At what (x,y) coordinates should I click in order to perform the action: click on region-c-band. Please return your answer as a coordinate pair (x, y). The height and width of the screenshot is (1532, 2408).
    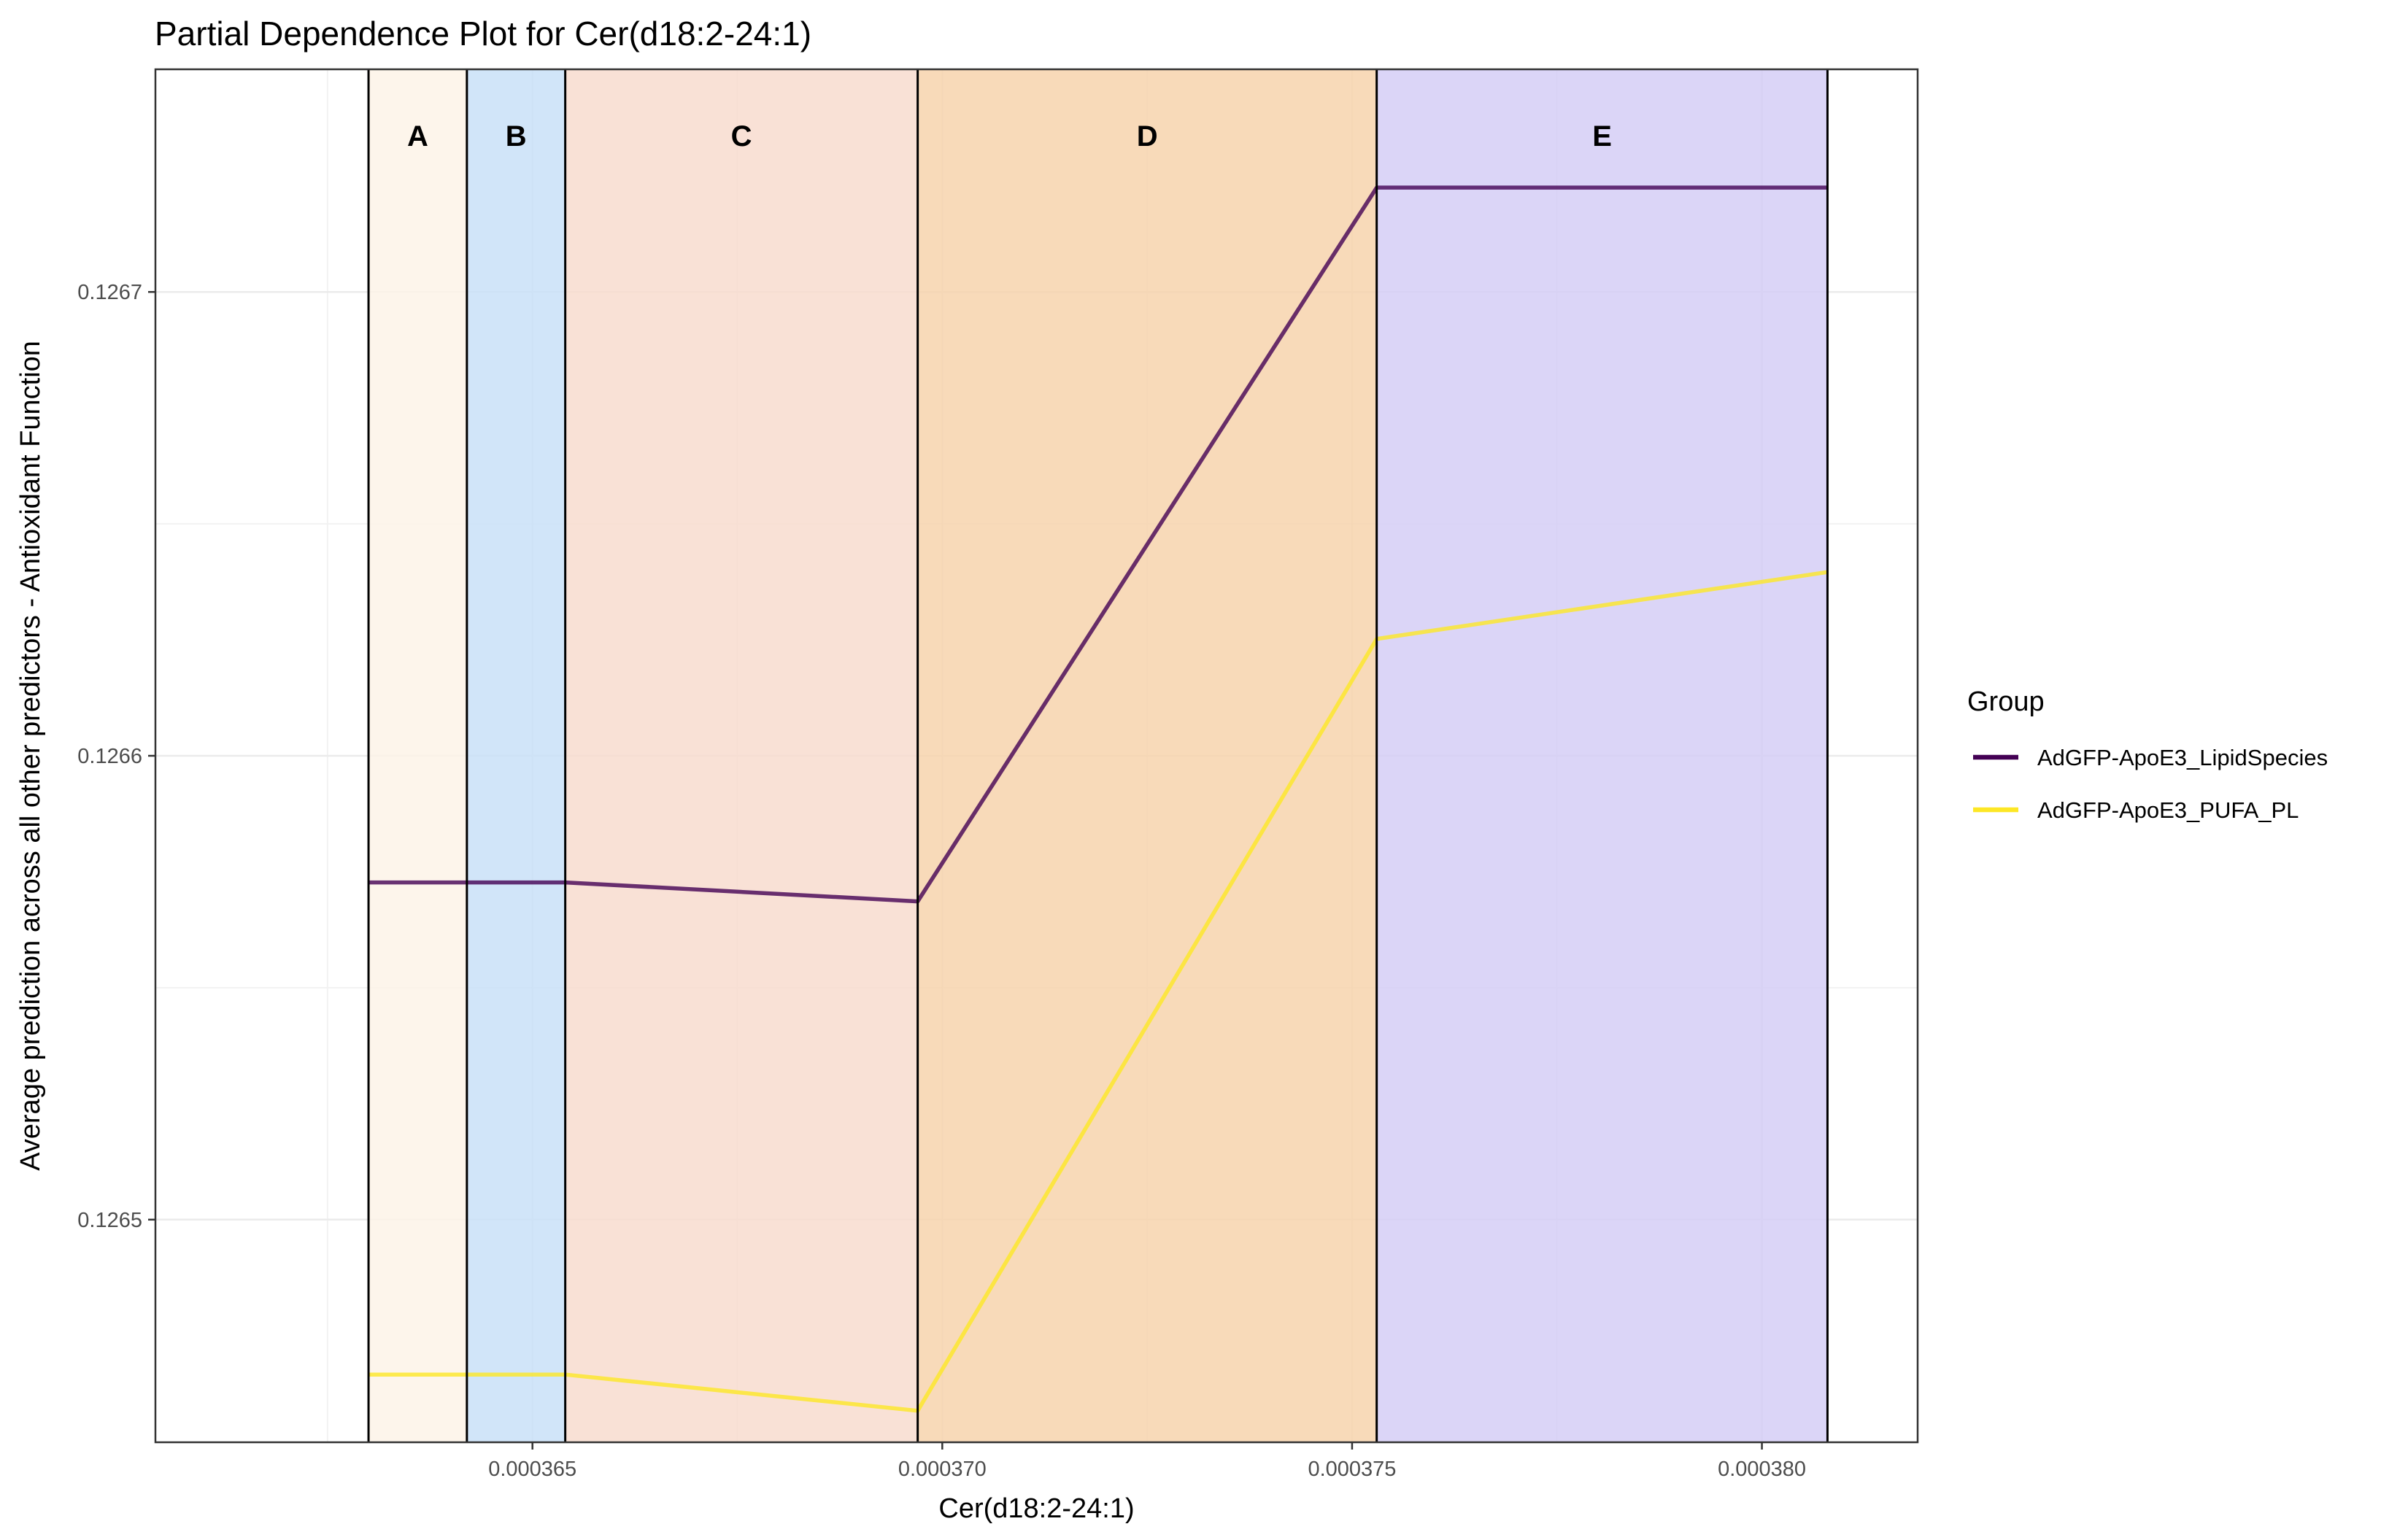
    Looking at the image, I should click on (741, 755).